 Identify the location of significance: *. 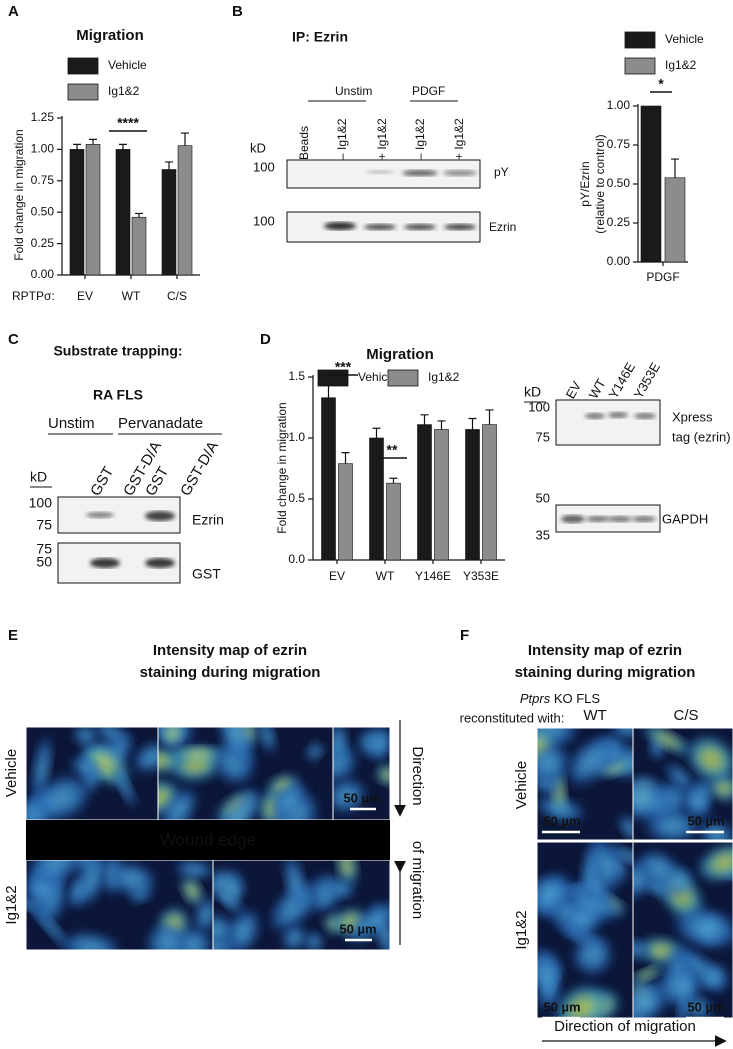
(661, 84).